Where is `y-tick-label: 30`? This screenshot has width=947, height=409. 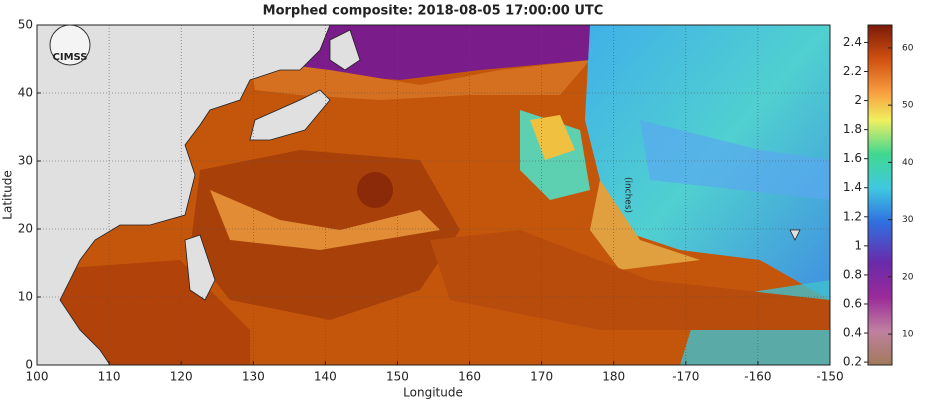
y-tick-label: 30 is located at coordinates (25, 161).